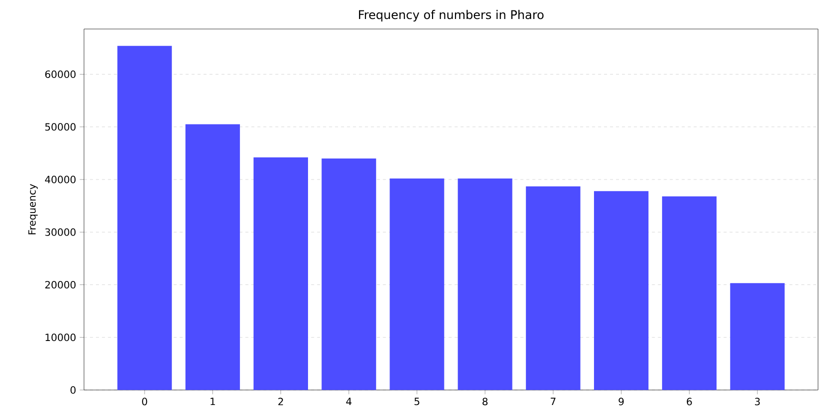 The width and height of the screenshot is (819, 417). I want to click on x-tick-label: 6, so click(689, 402).